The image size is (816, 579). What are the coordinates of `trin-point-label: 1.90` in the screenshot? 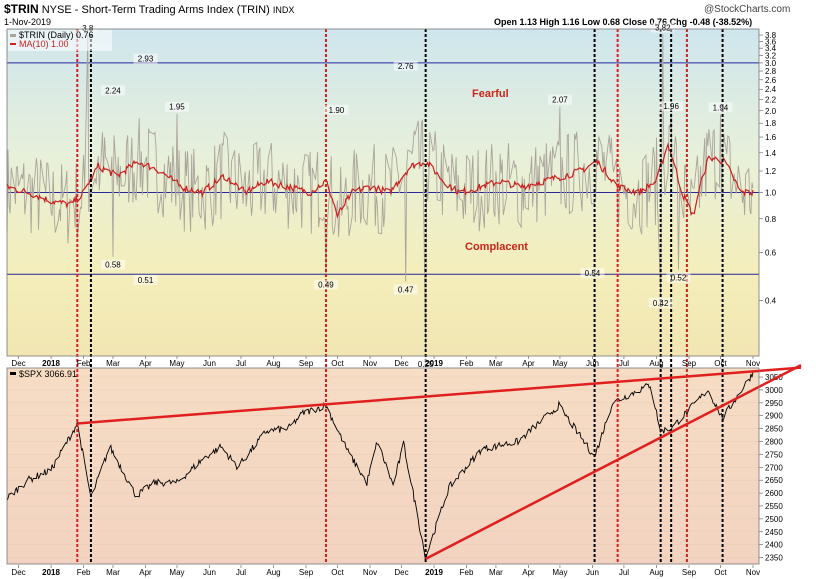 It's located at (337, 110).